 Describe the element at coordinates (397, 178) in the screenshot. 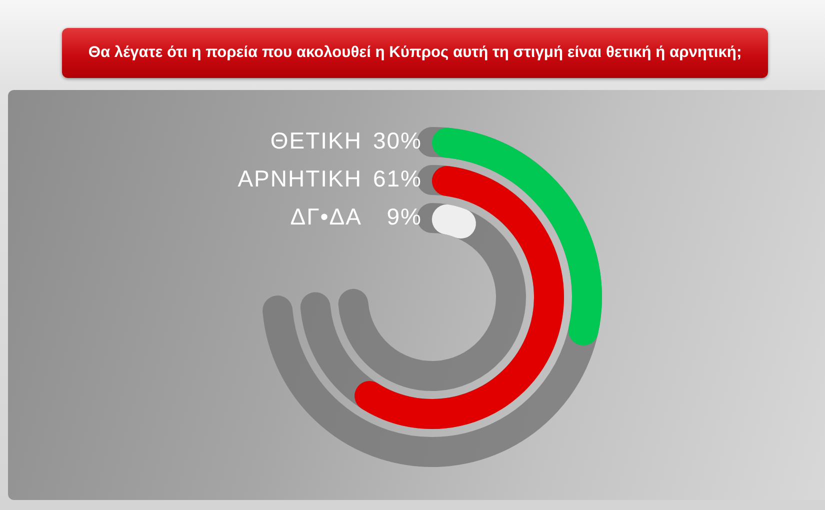

I see `data-label: 61%` at that location.